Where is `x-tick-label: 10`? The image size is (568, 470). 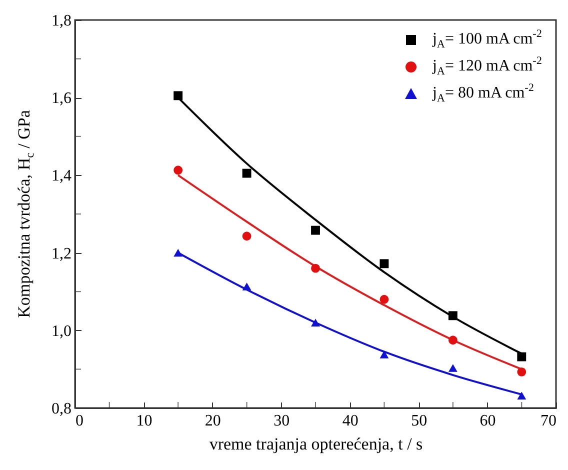
x-tick-label: 10 is located at coordinates (144, 421).